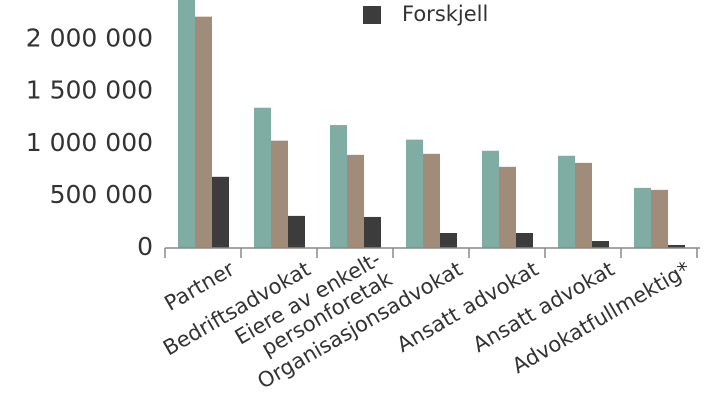 The height and width of the screenshot is (403, 706). Describe the element at coordinates (101, 194) in the screenshot. I see `y-tick-label: 500 000` at that location.